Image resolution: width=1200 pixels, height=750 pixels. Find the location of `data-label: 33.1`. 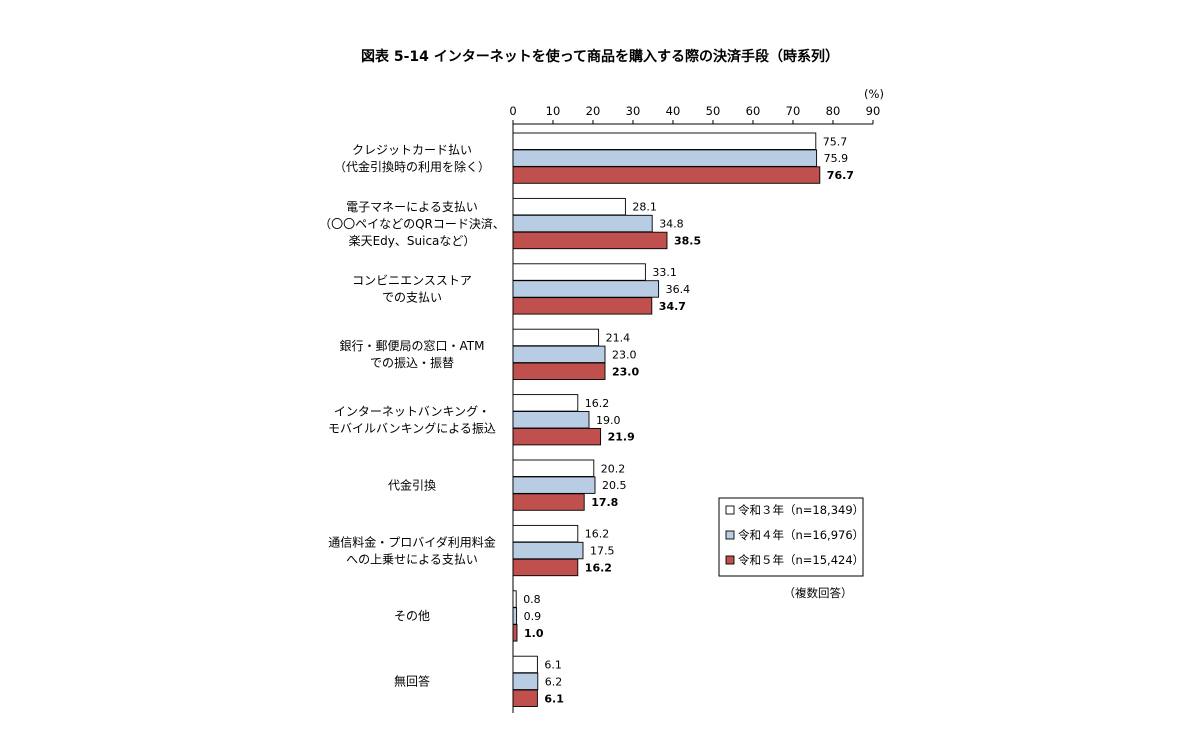

data-label: 33.1 is located at coordinates (664, 272).